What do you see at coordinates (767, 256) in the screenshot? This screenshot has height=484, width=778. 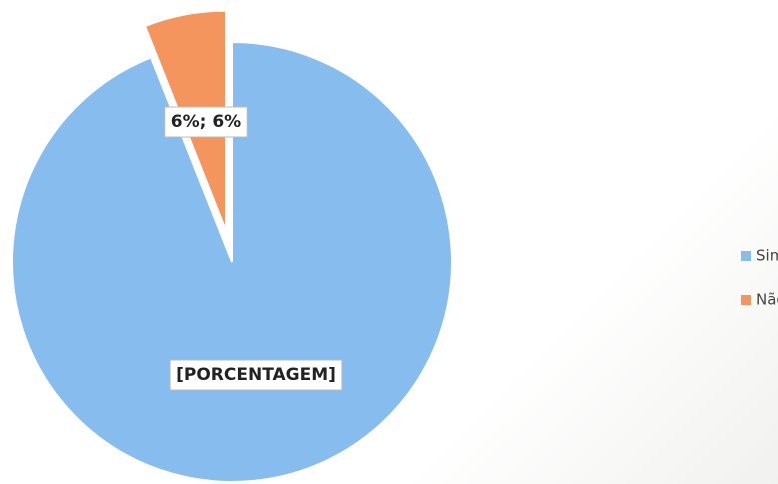 I see `legend-label: Sim` at bounding box center [767, 256].